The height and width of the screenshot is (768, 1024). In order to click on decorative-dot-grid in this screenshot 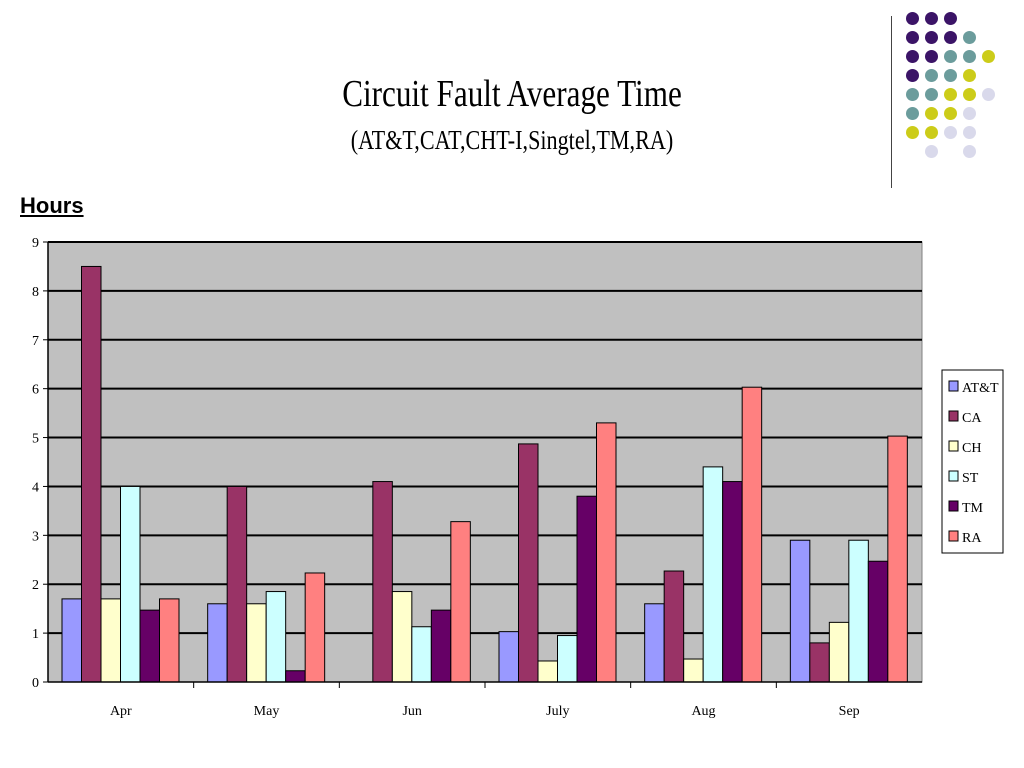, I will do `click(965, 92)`.